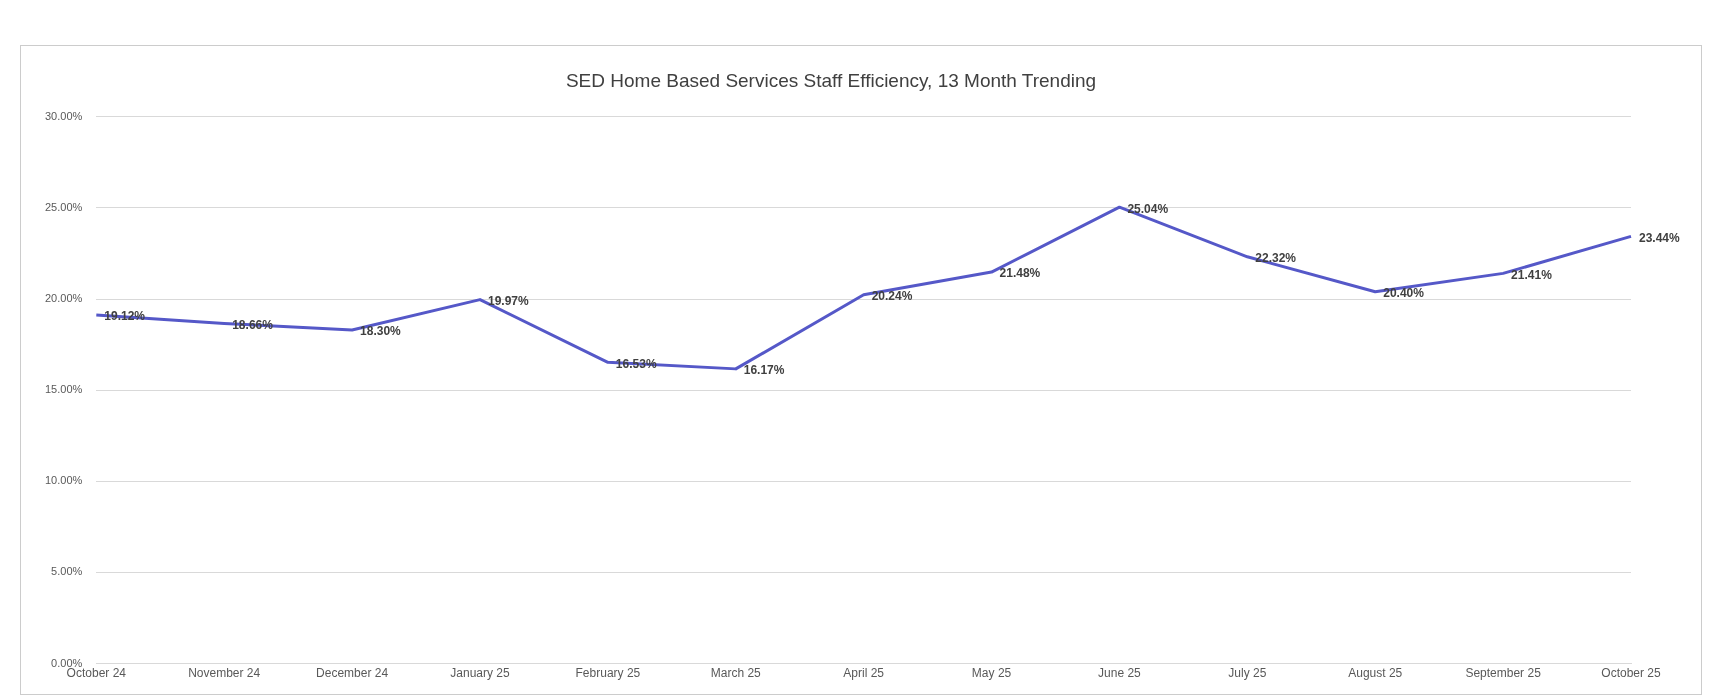 The image size is (1718, 699). I want to click on data-label: 19.12%, so click(125, 316).